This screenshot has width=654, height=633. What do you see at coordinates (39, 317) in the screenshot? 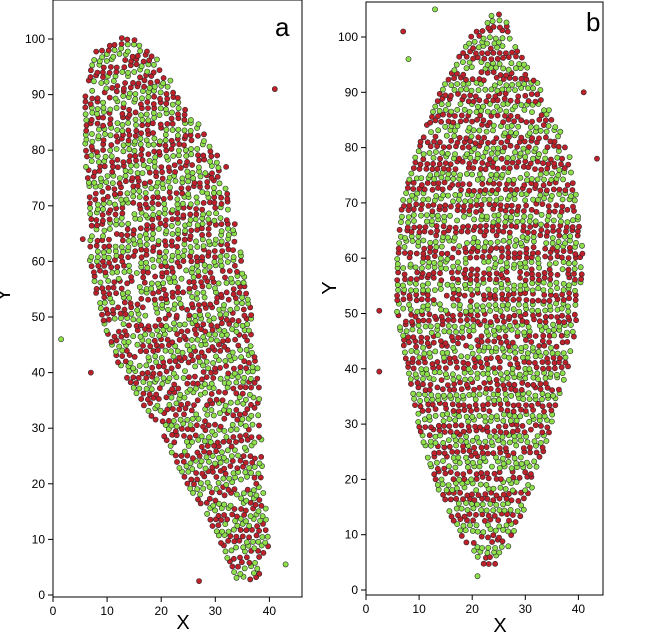
I see `y-tick-label: 50` at bounding box center [39, 317].